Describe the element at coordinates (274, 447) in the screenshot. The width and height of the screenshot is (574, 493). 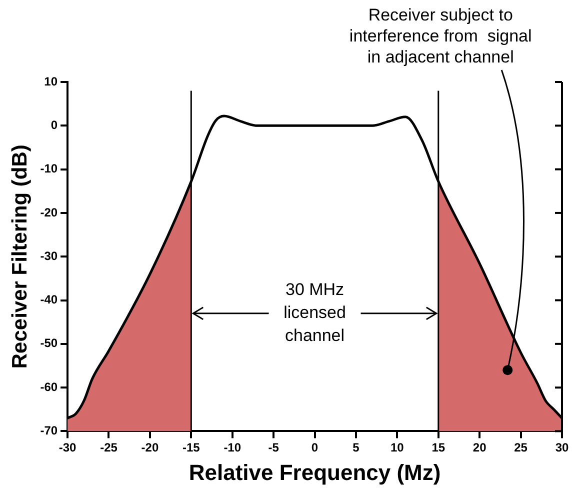
I see `x-tick-label: -5` at that location.